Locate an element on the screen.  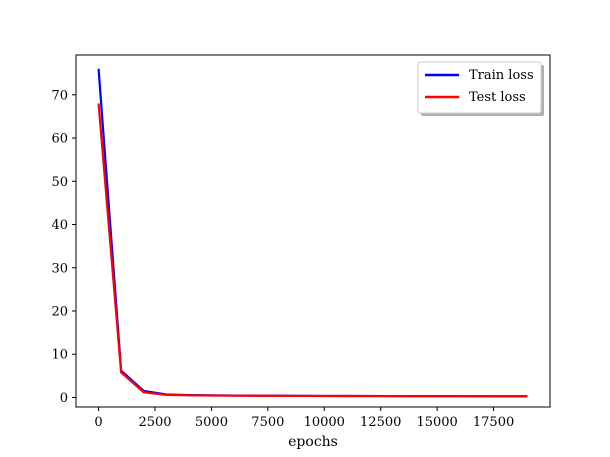
legend-label-test-loss: Test loss is located at coordinates (497, 97).